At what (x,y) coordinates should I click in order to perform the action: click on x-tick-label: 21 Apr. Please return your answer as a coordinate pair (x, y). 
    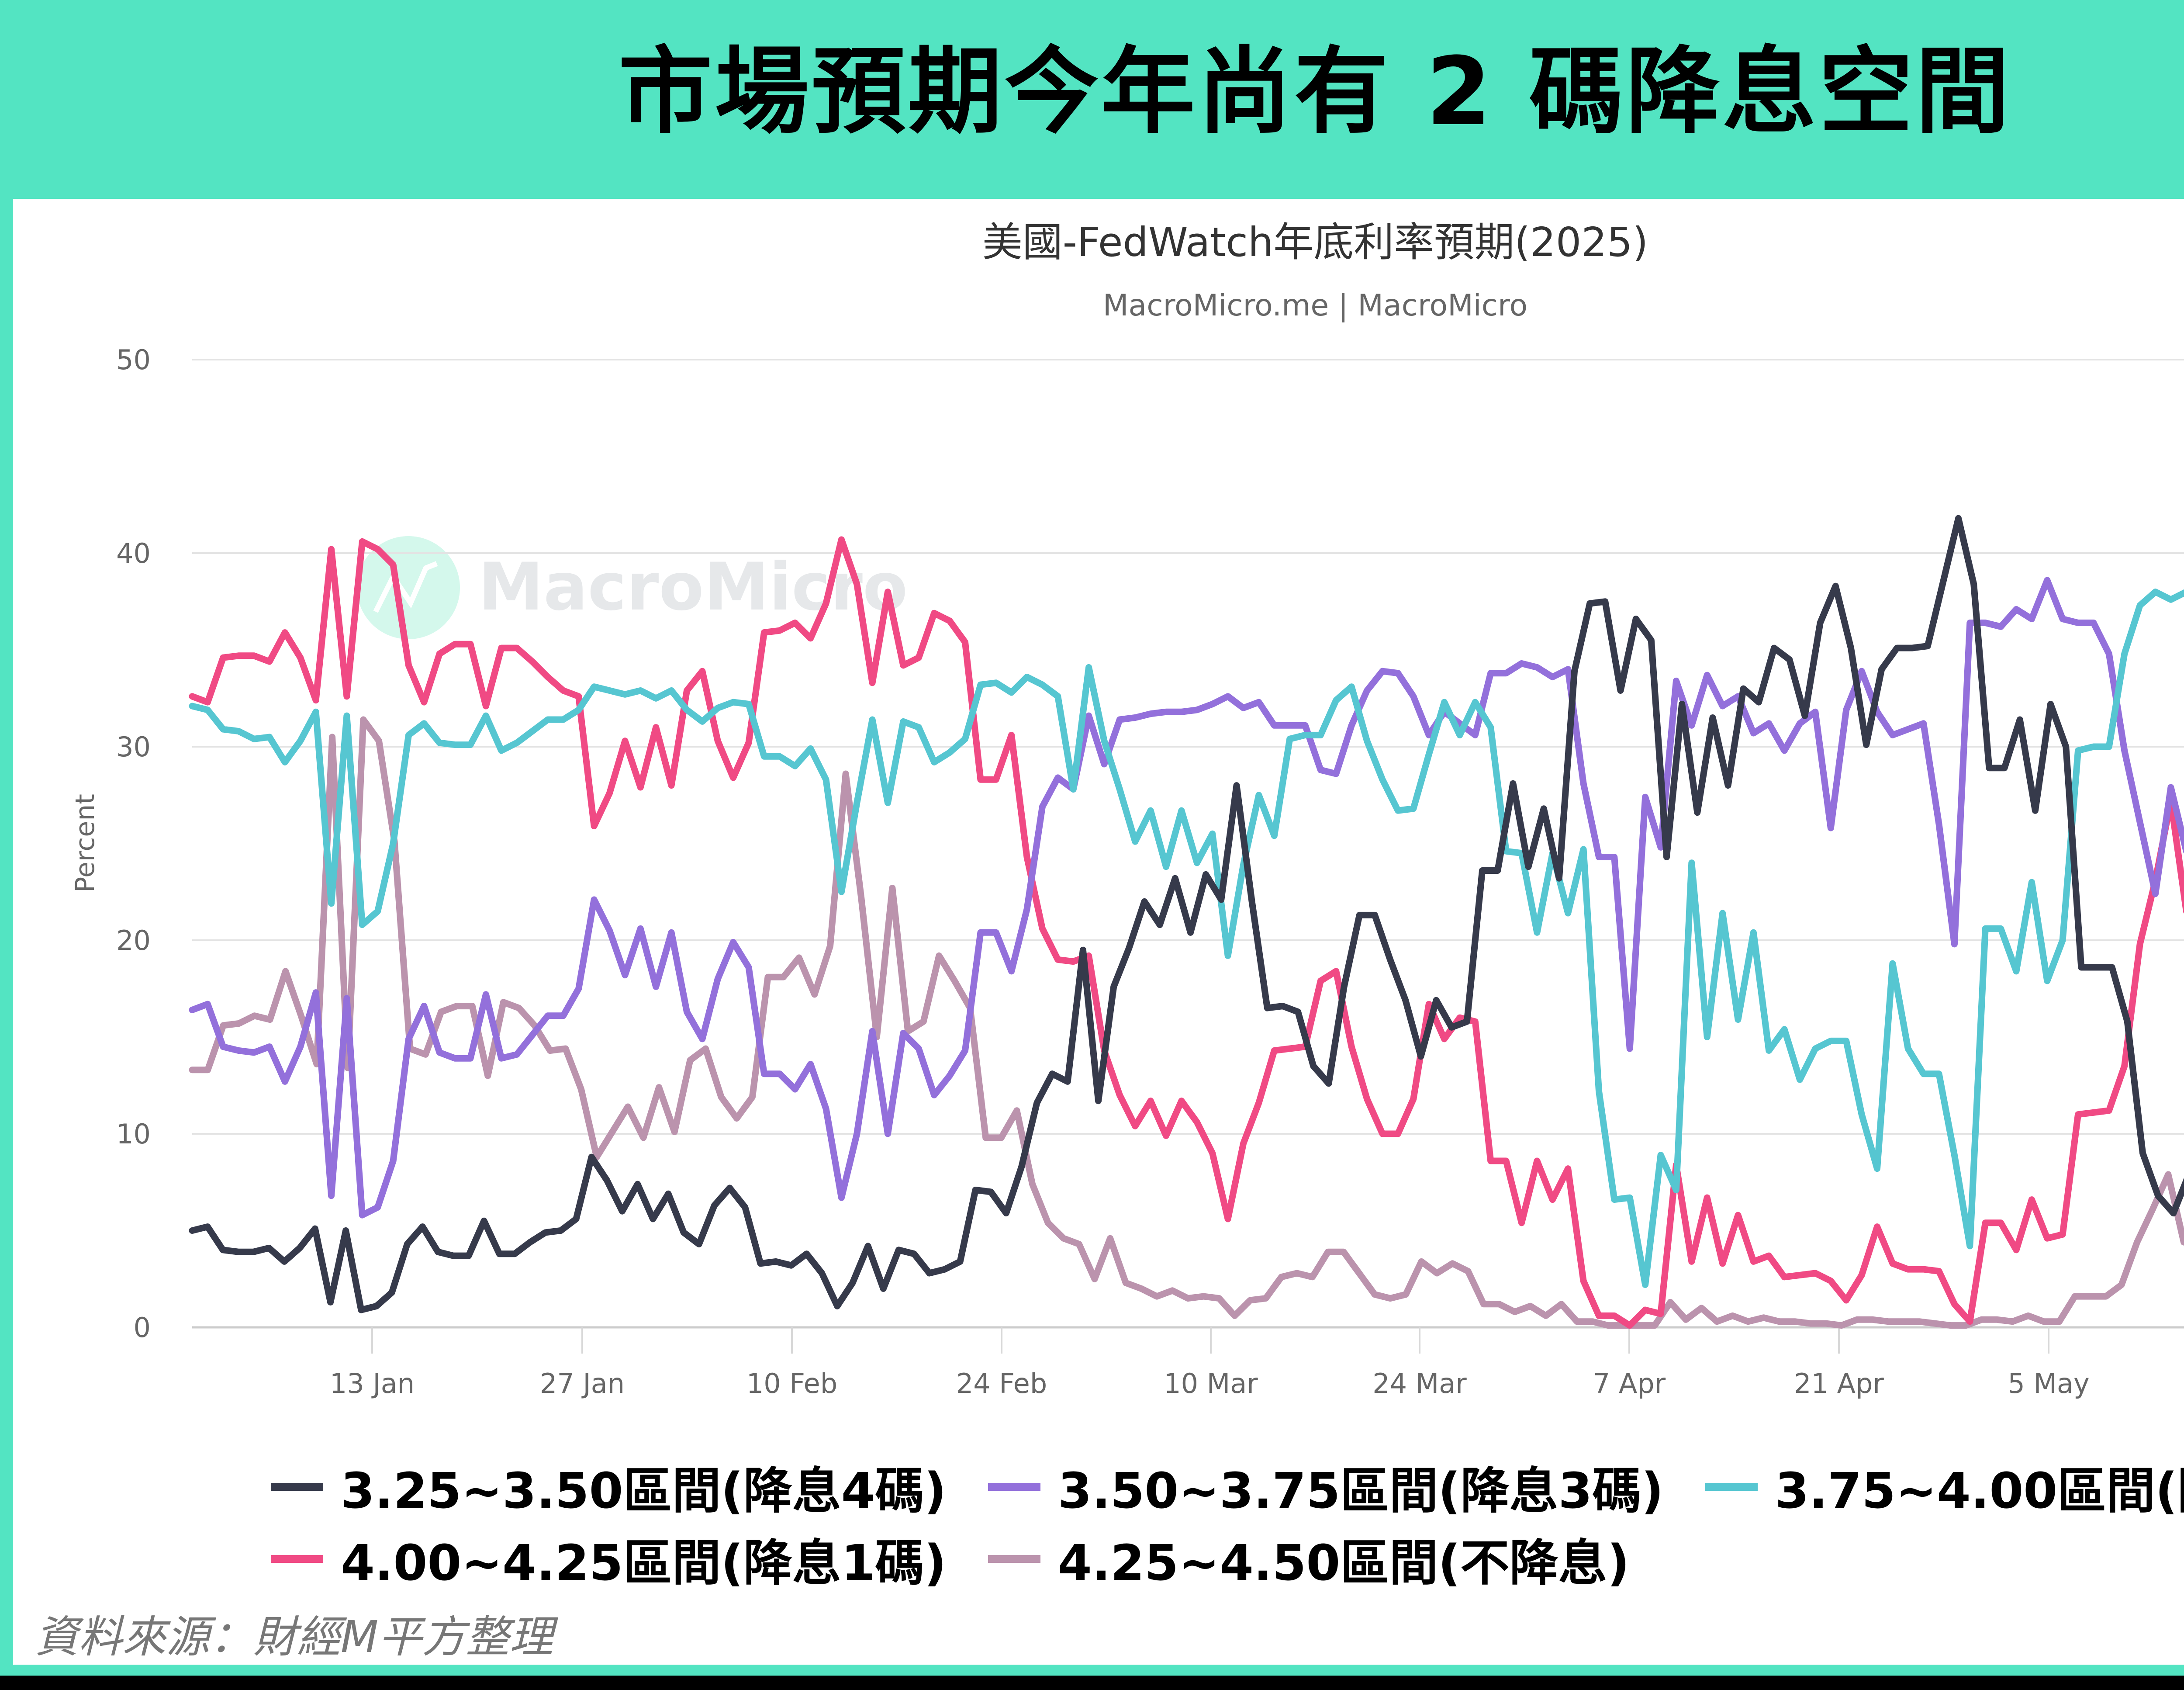
    Looking at the image, I should click on (1839, 1383).